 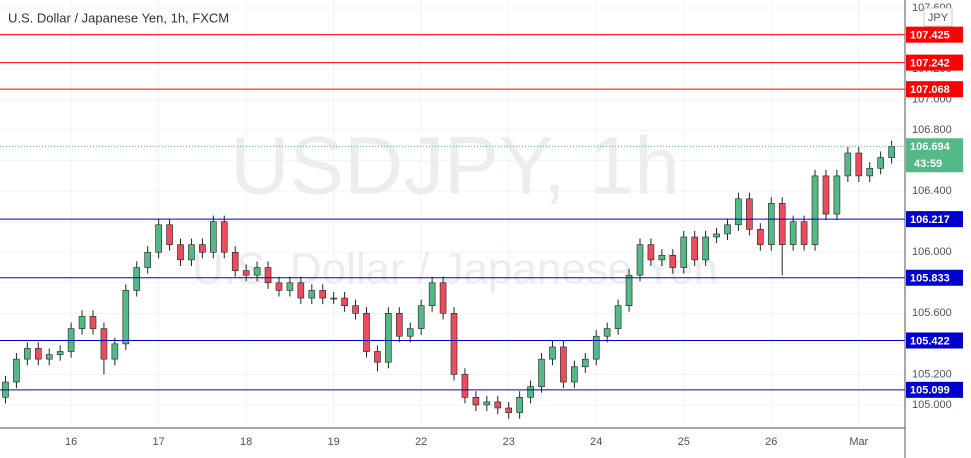 What do you see at coordinates (71, 442) in the screenshot?
I see `x-tick-label: 16` at bounding box center [71, 442].